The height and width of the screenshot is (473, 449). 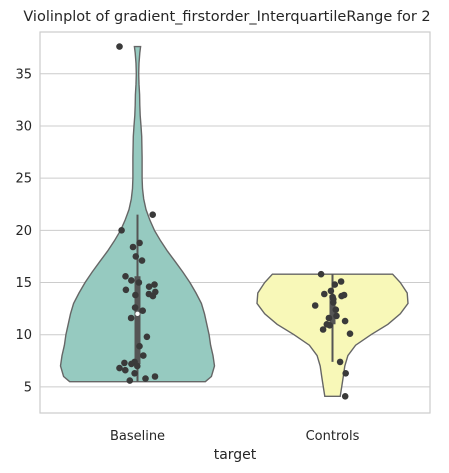 What do you see at coordinates (23, 179) in the screenshot?
I see `y-tick-label-25: 25` at bounding box center [23, 179].